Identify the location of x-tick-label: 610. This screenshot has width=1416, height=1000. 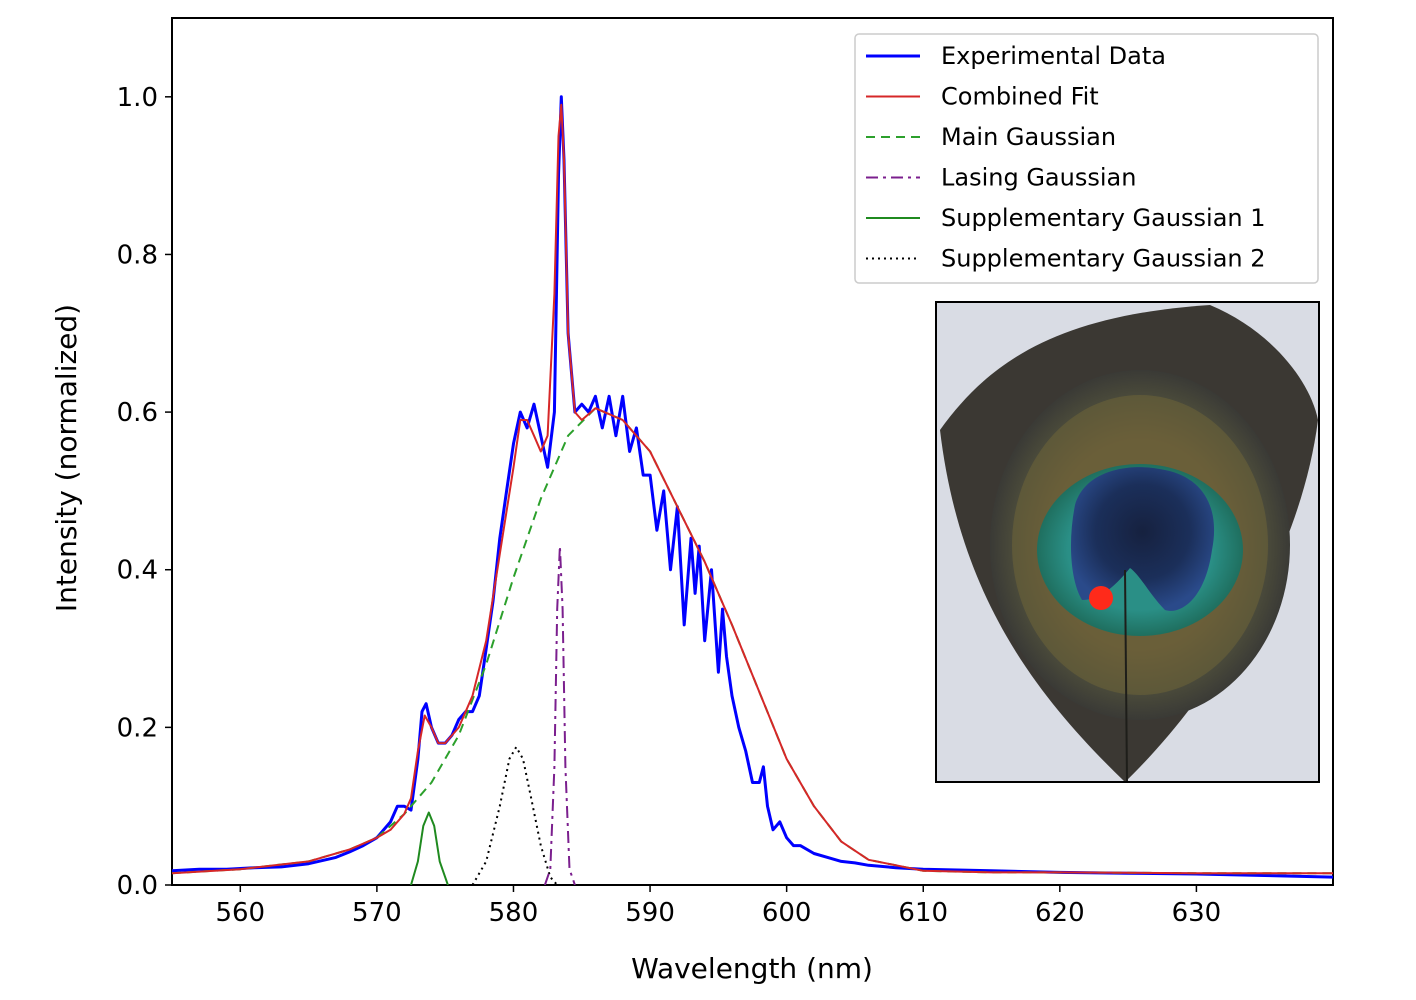
(923, 913).